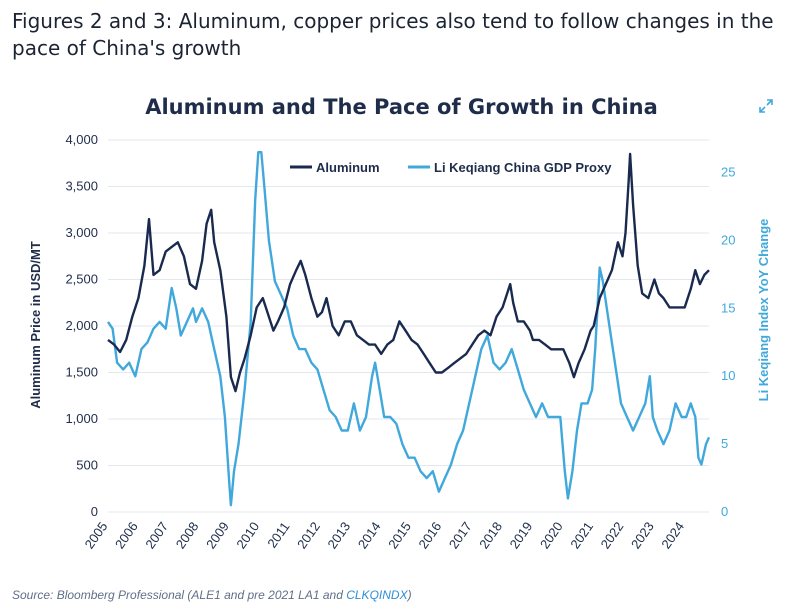  I want to click on y-tick-label: 4,000, so click(81, 139).